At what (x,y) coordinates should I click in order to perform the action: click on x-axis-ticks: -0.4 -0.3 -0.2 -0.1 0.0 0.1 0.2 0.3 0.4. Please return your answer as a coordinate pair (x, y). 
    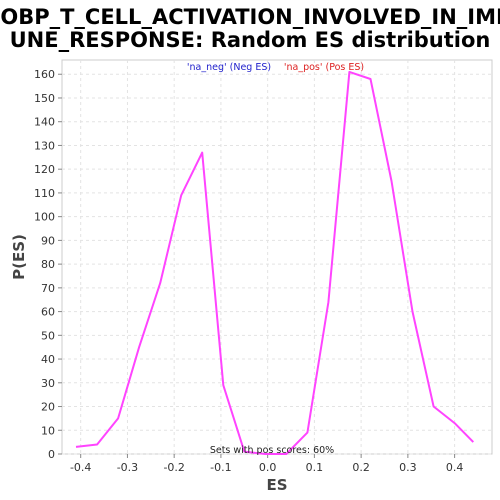
    Looking at the image, I should click on (266, 464).